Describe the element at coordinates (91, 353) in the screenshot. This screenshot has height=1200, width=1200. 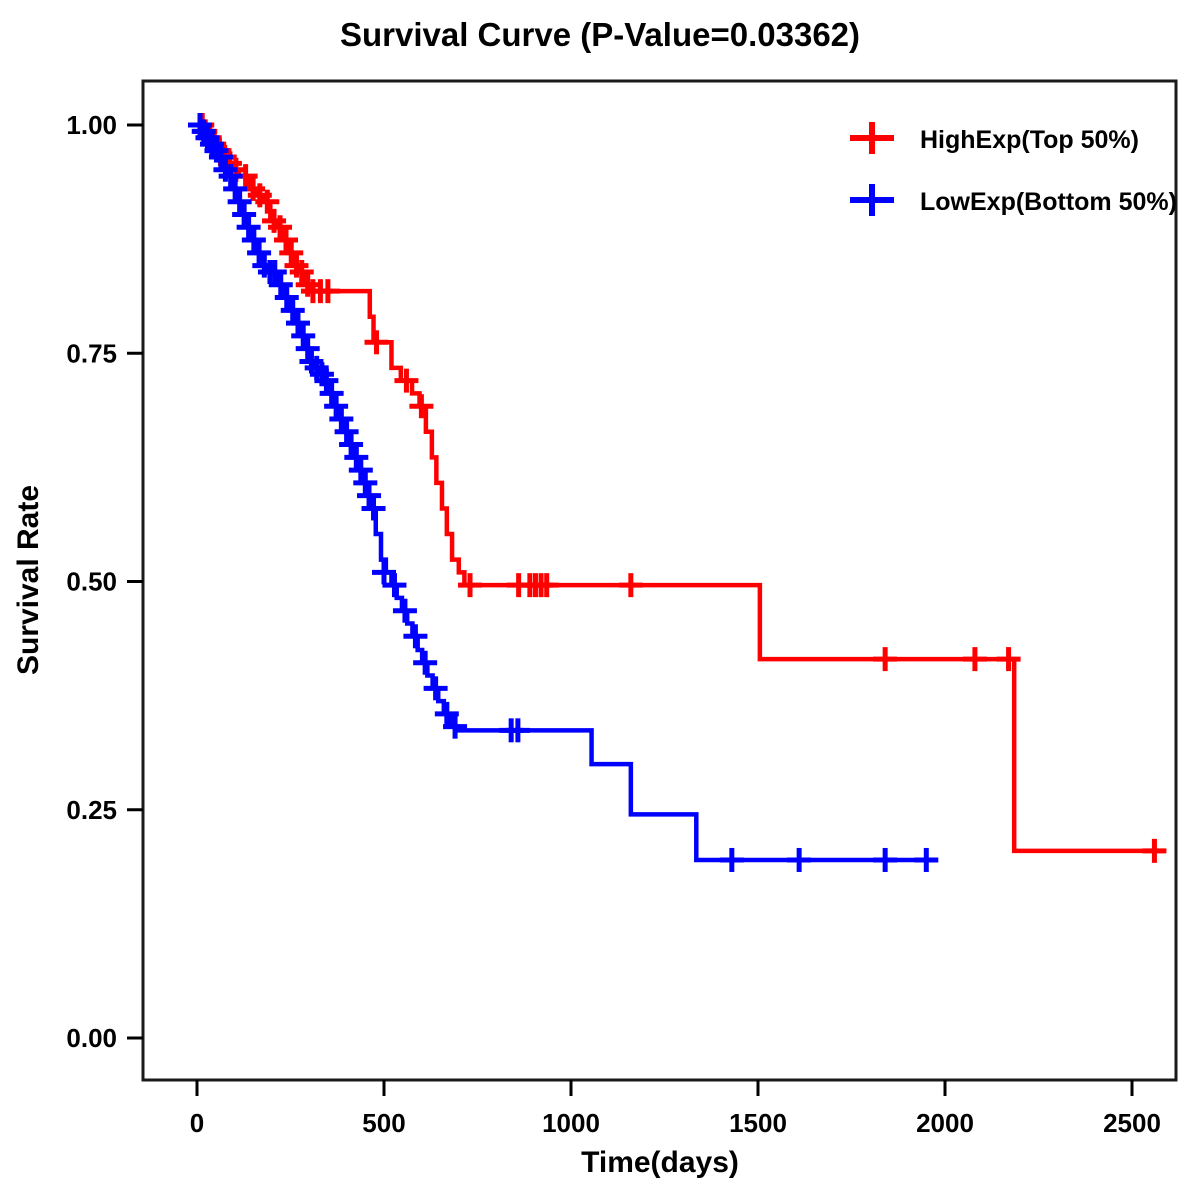
I see `y-tick-label-0.75: 0.75` at that location.